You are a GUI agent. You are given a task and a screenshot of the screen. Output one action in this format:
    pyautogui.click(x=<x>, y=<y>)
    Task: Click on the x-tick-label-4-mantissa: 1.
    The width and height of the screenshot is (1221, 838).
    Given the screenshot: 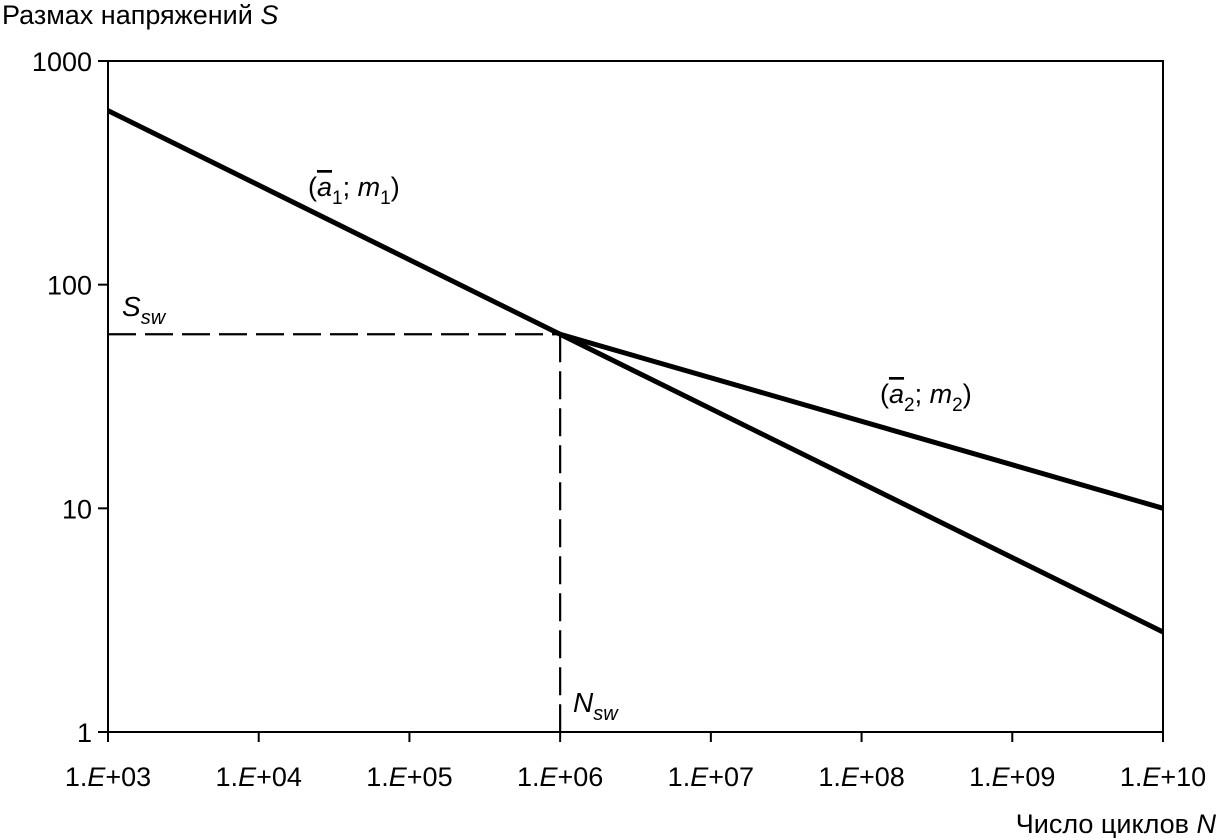 What is the action you would take?
    pyautogui.click(x=679, y=777)
    